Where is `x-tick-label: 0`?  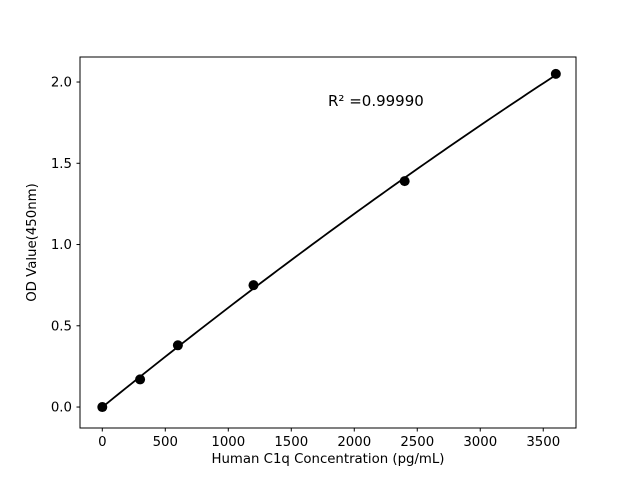 x-tick-label: 0 is located at coordinates (102, 442).